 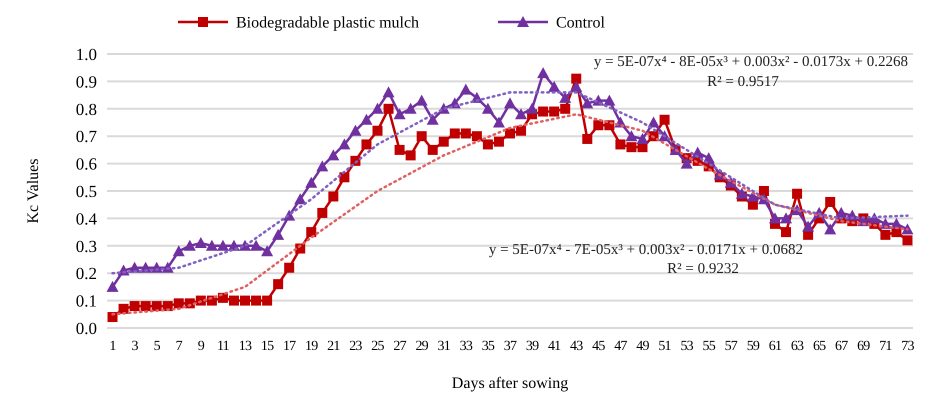 What do you see at coordinates (797, 346) in the screenshot?
I see `x-tick-label: 63` at bounding box center [797, 346].